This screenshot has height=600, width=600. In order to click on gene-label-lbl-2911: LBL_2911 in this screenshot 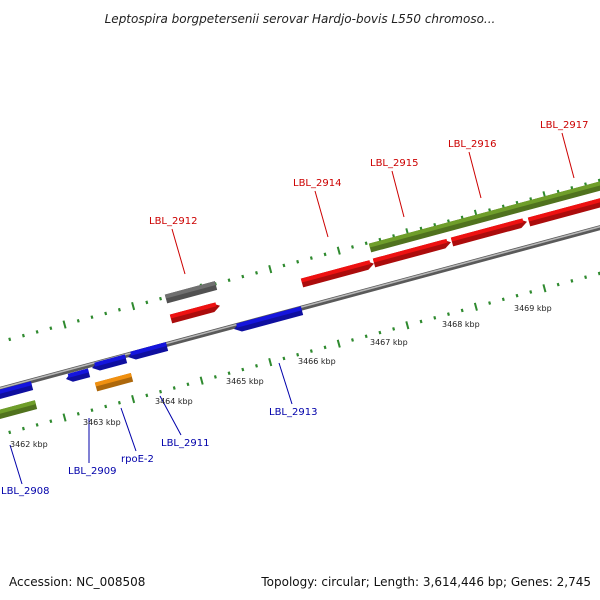, I will do `click(185, 443)`.